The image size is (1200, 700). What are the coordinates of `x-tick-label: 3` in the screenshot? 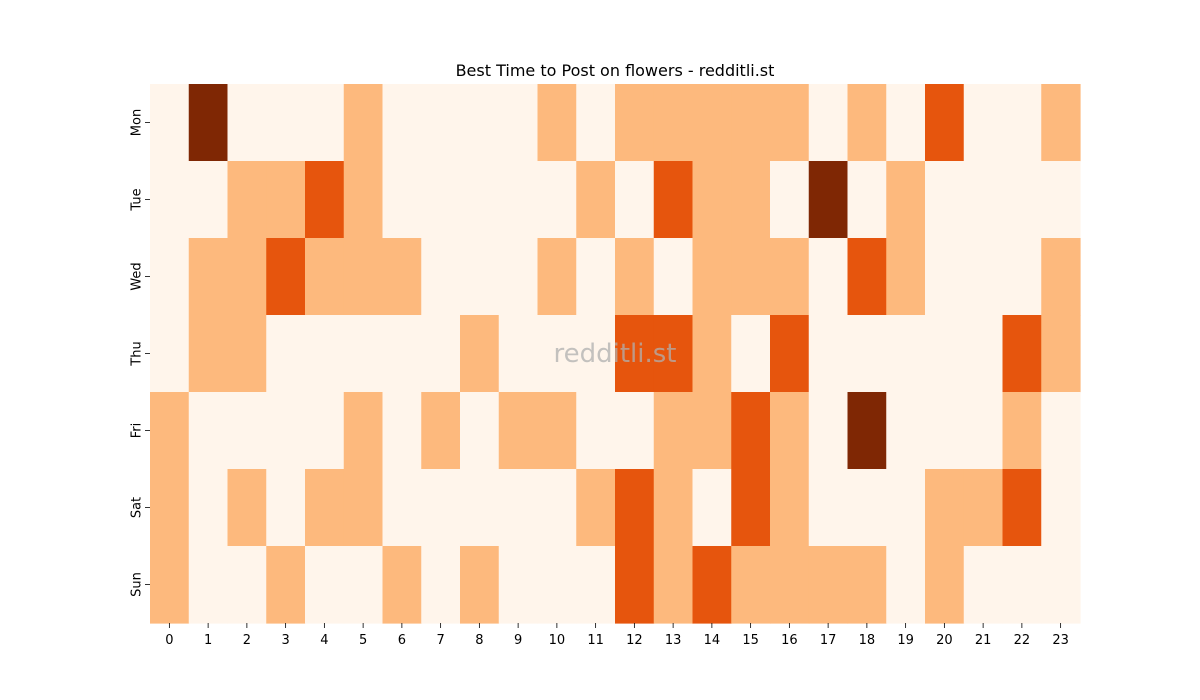 It's located at (285, 640).